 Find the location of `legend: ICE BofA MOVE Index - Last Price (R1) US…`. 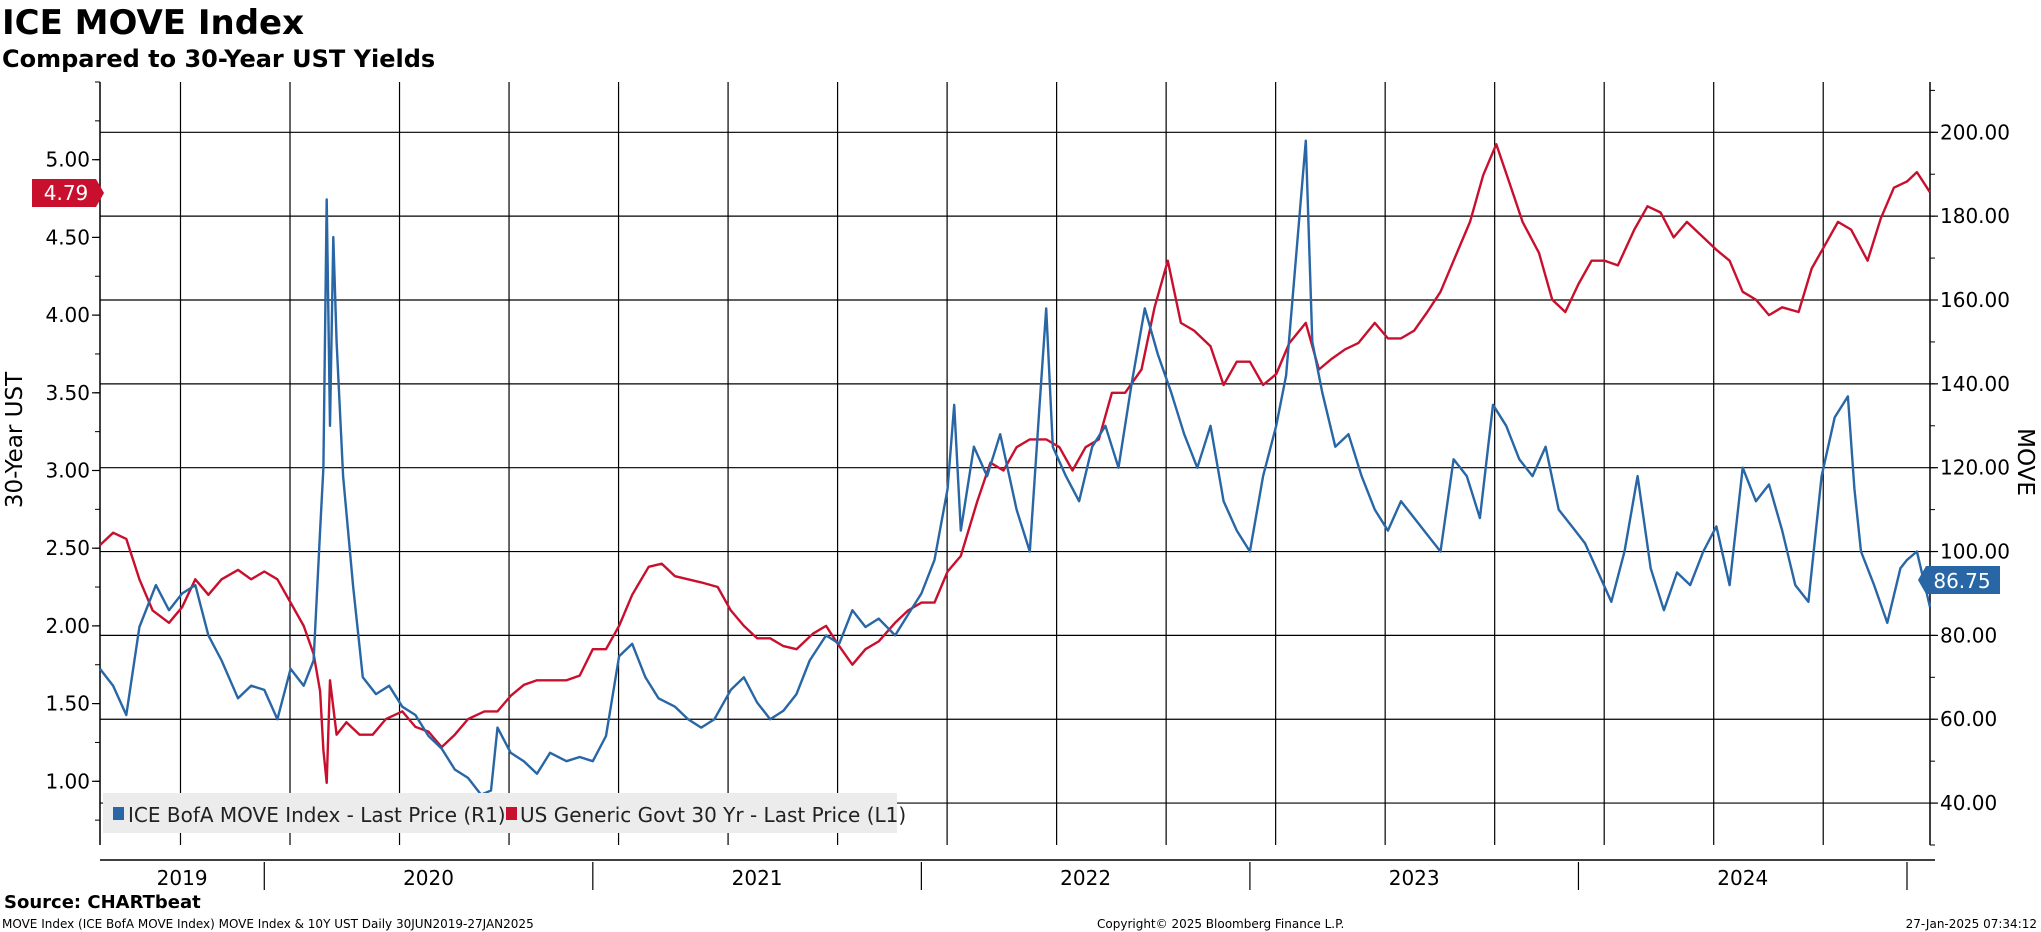

legend: ICE BofA MOVE Index - Last Price (R1) US… is located at coordinates (504, 813).